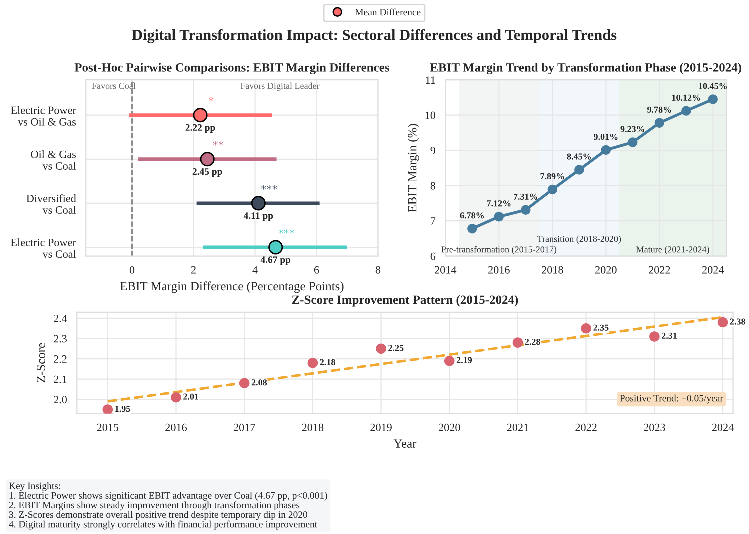 This screenshot has height=534, width=749. What do you see at coordinates (433, 151) in the screenshot?
I see `y-tick-label: 9` at bounding box center [433, 151].